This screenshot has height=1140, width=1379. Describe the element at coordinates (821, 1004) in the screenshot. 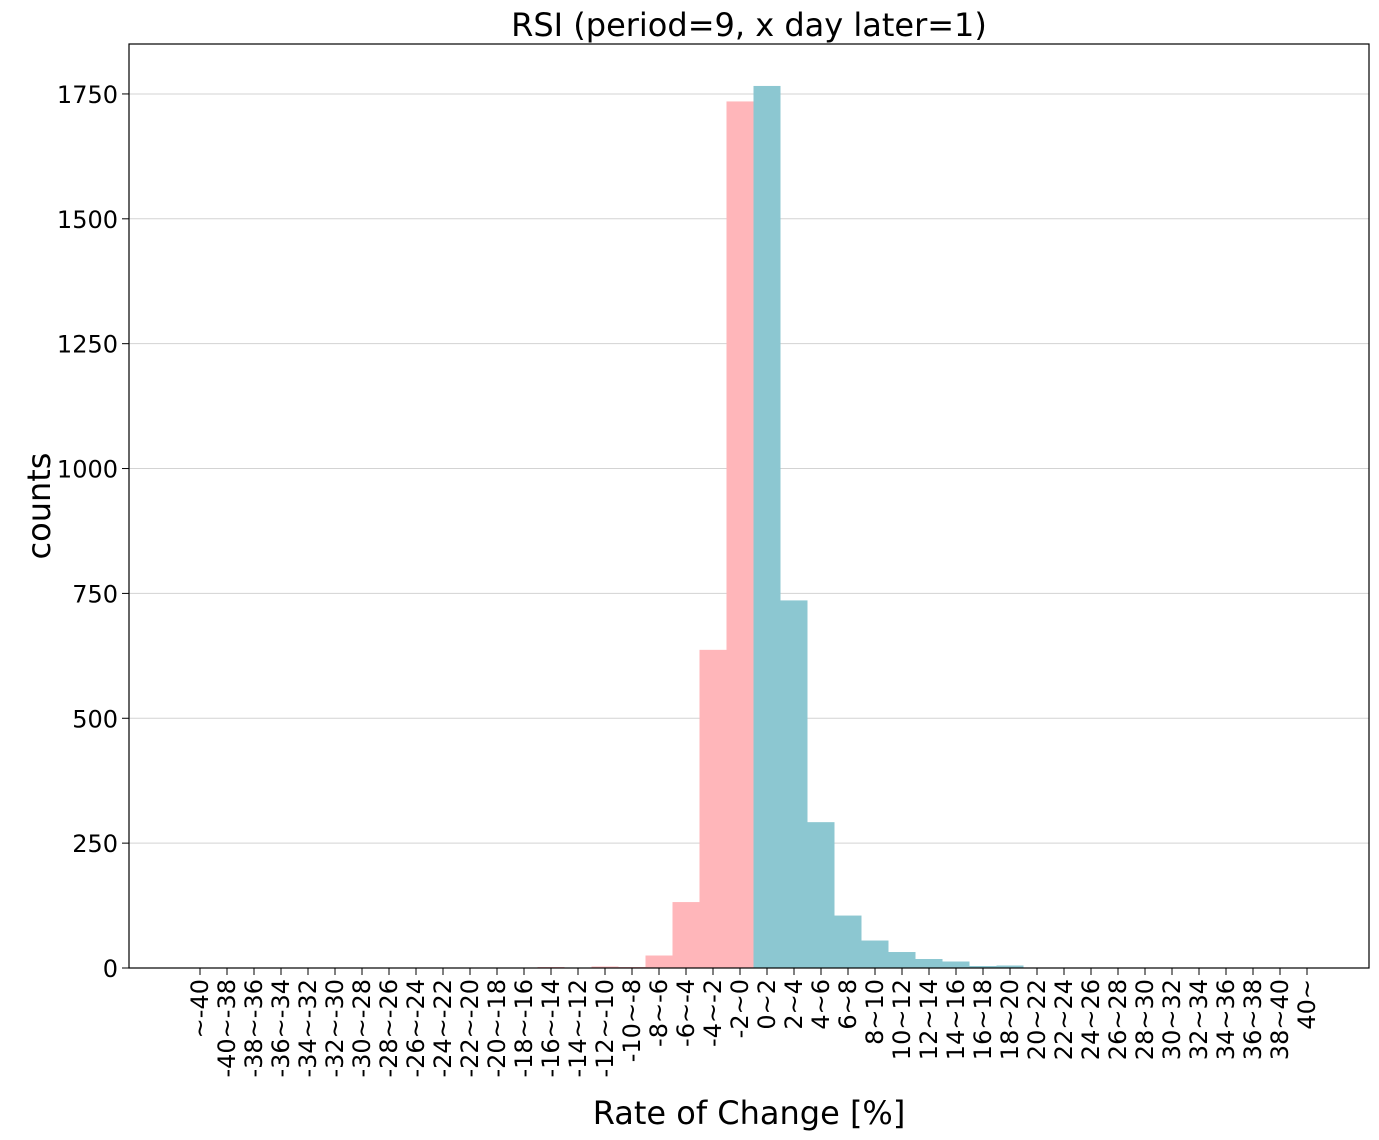

I see `x-tick-label: 4~6` at that location.